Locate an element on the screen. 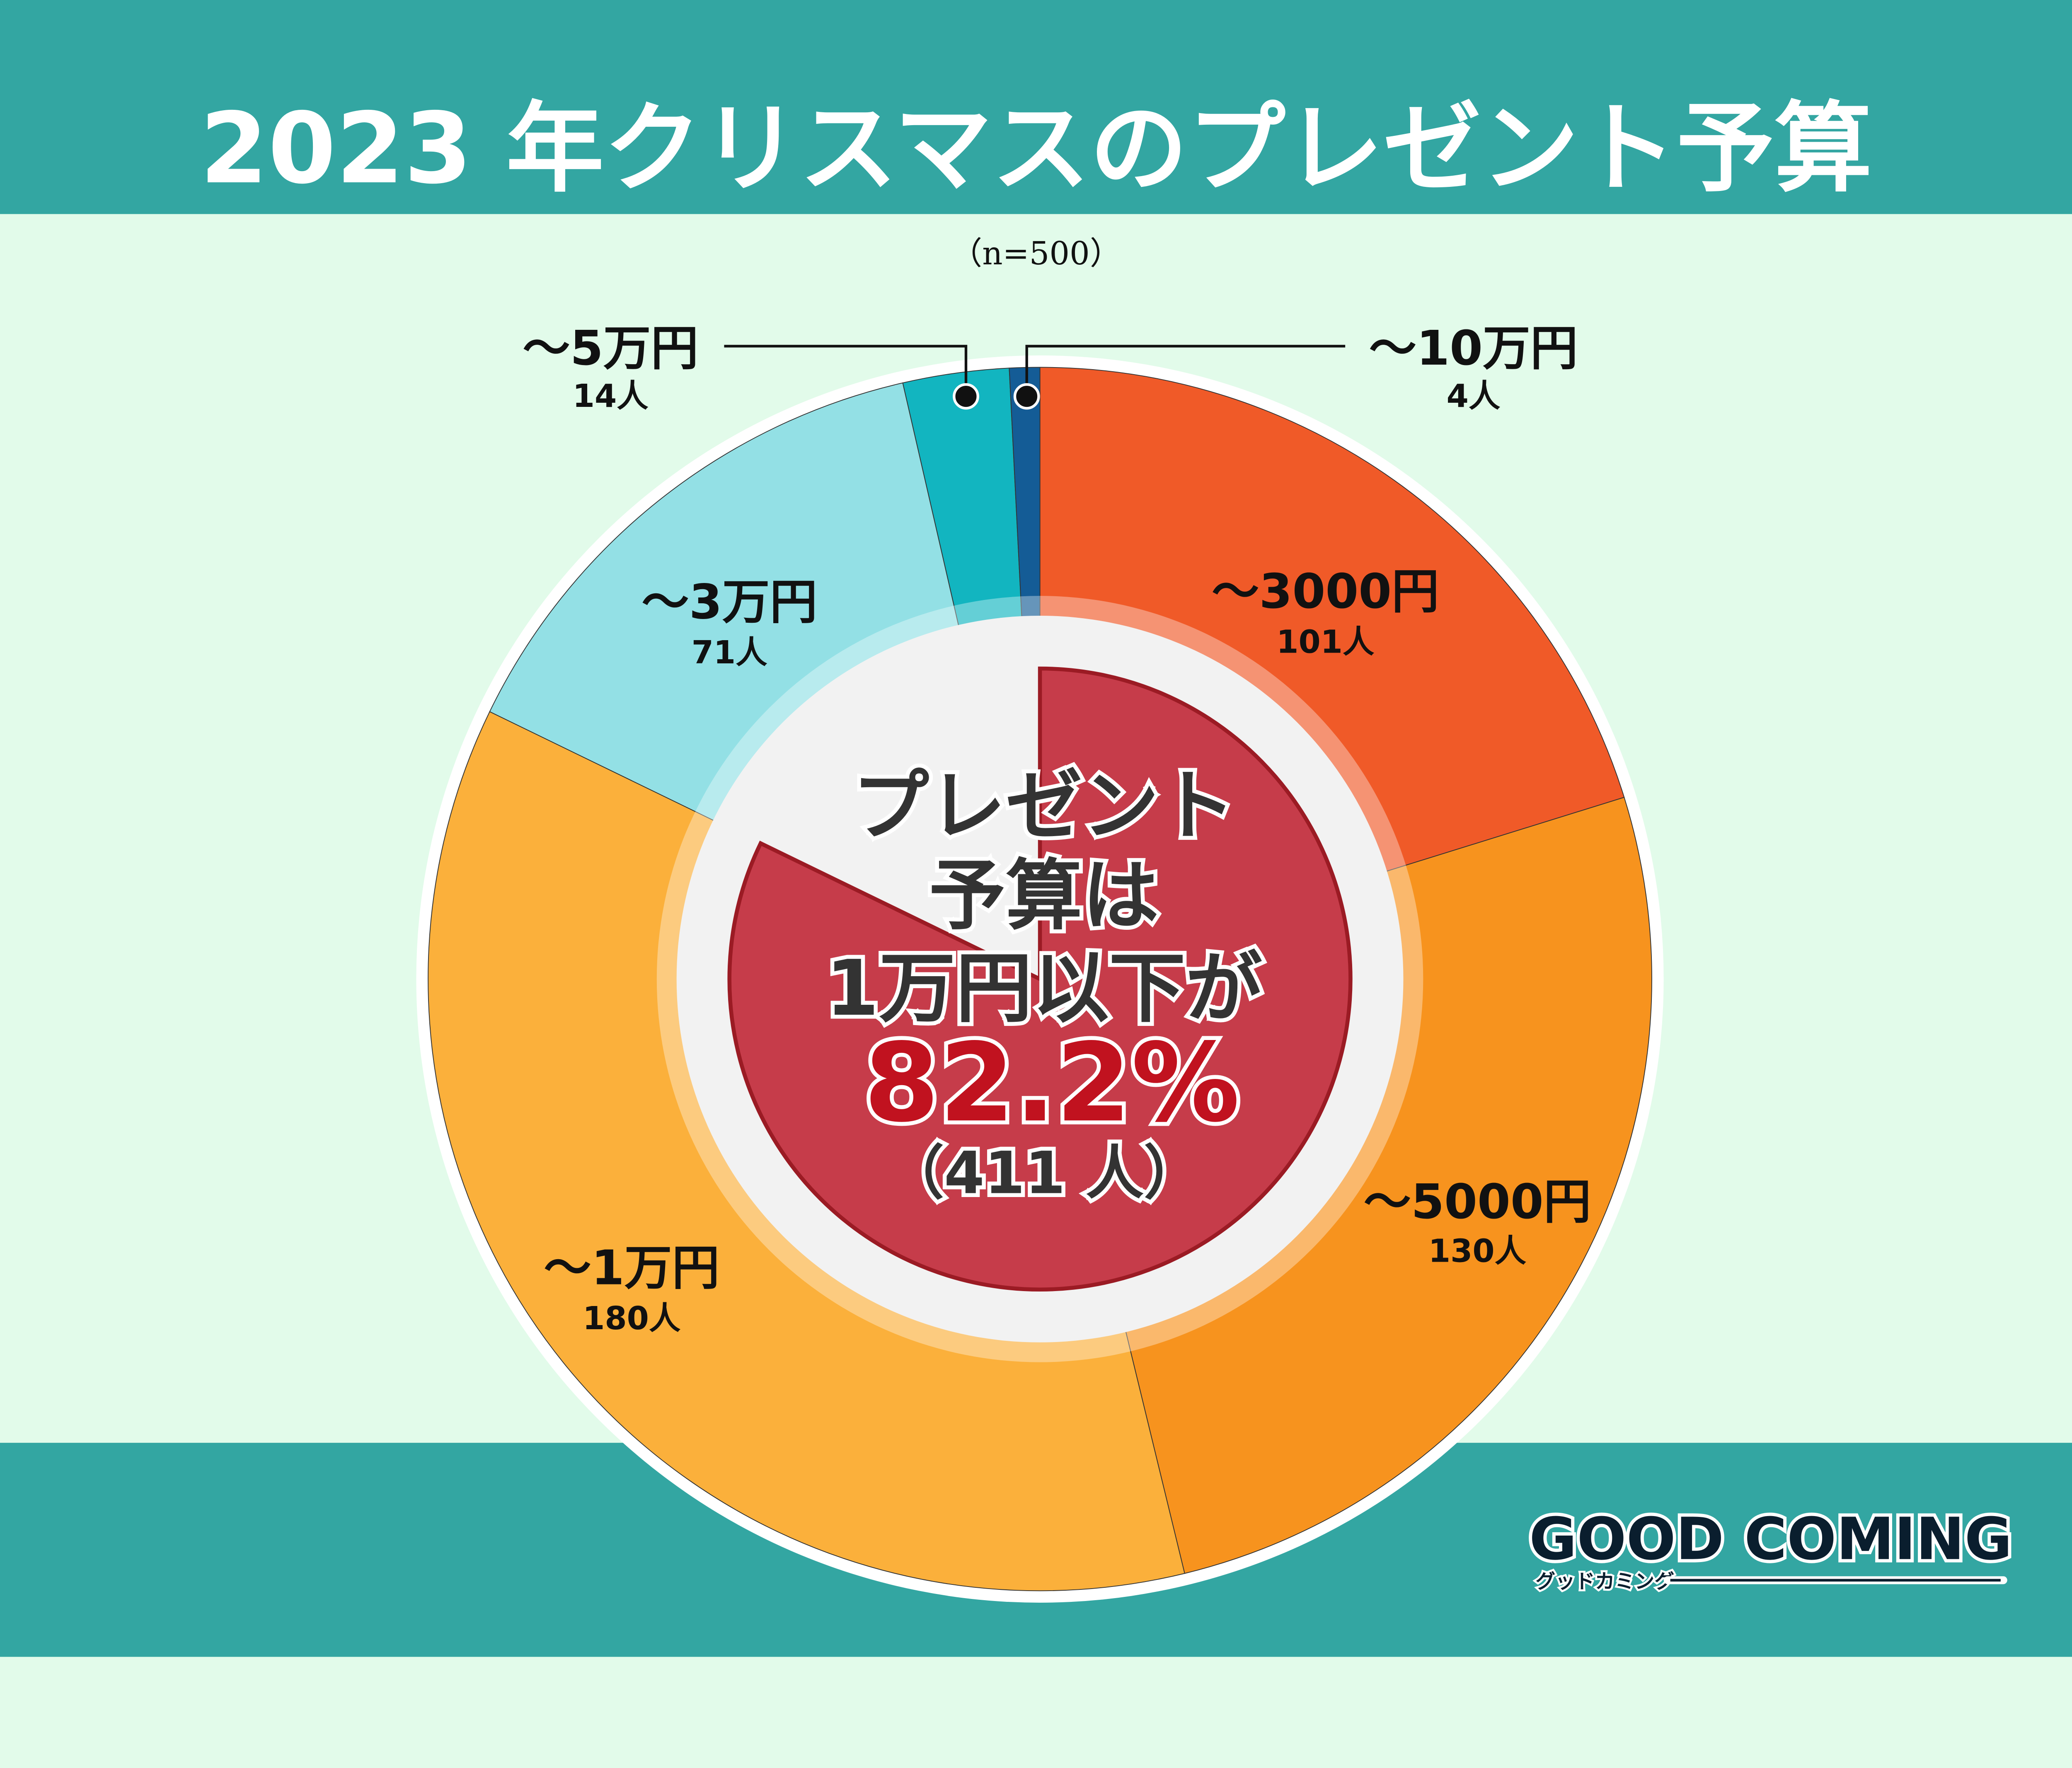 The height and width of the screenshot is (1768, 2072). highlight-slice is located at coordinates (1040, 979).